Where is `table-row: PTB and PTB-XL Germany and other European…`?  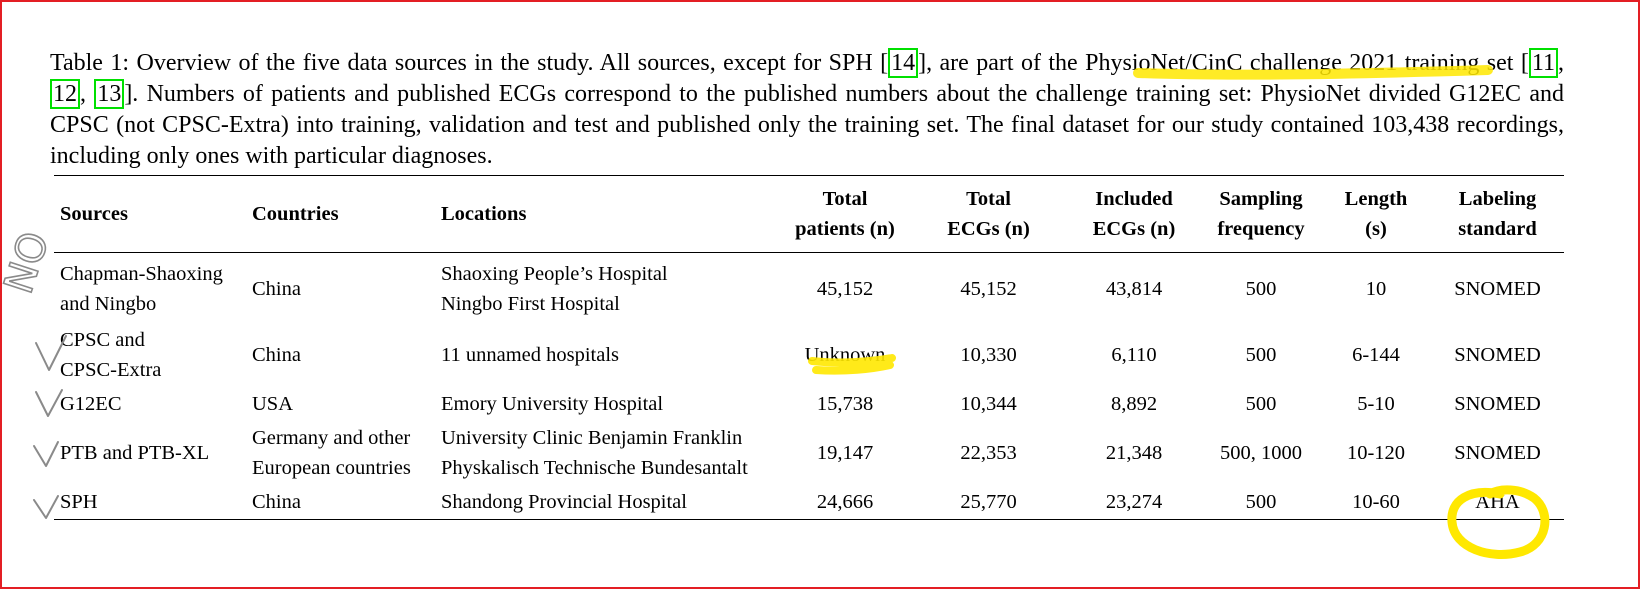
table-row: PTB and PTB-XL Germany and other European… is located at coordinates (809, 453).